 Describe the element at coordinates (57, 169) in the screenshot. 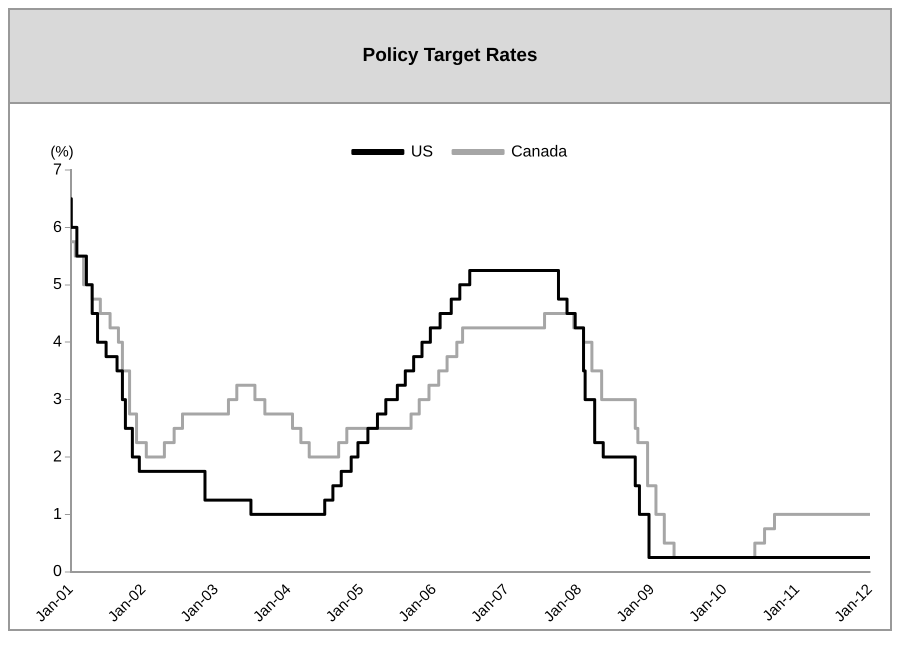

I see `y-tick-label: 7` at that location.